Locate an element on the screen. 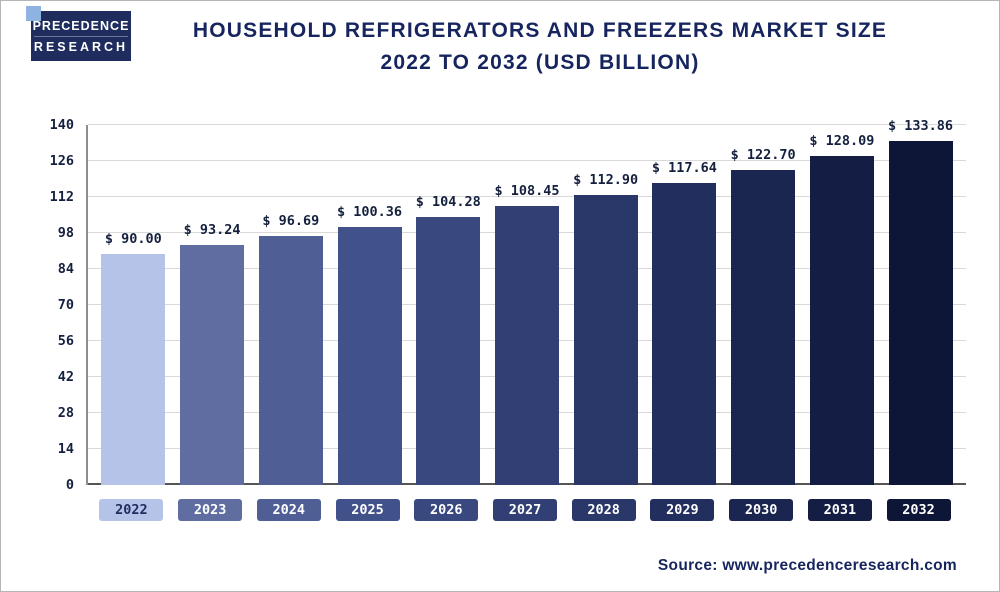 The height and width of the screenshot is (592, 1000). x-tick-chip-2032: 2032 is located at coordinates (918, 510).